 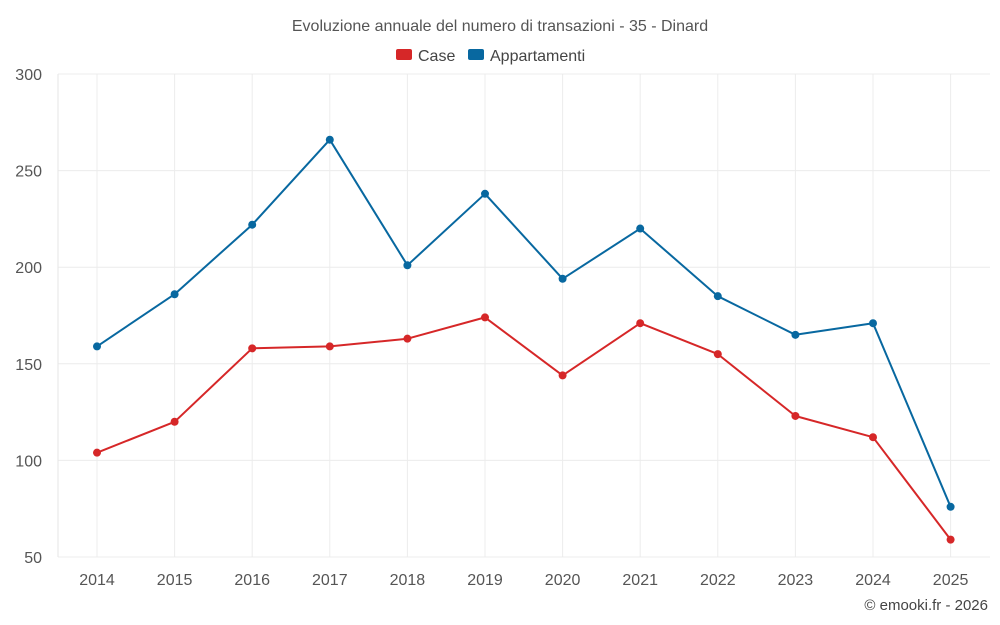 What do you see at coordinates (926, 605) in the screenshot?
I see `credit-text: © emooki.fr - 2026` at bounding box center [926, 605].